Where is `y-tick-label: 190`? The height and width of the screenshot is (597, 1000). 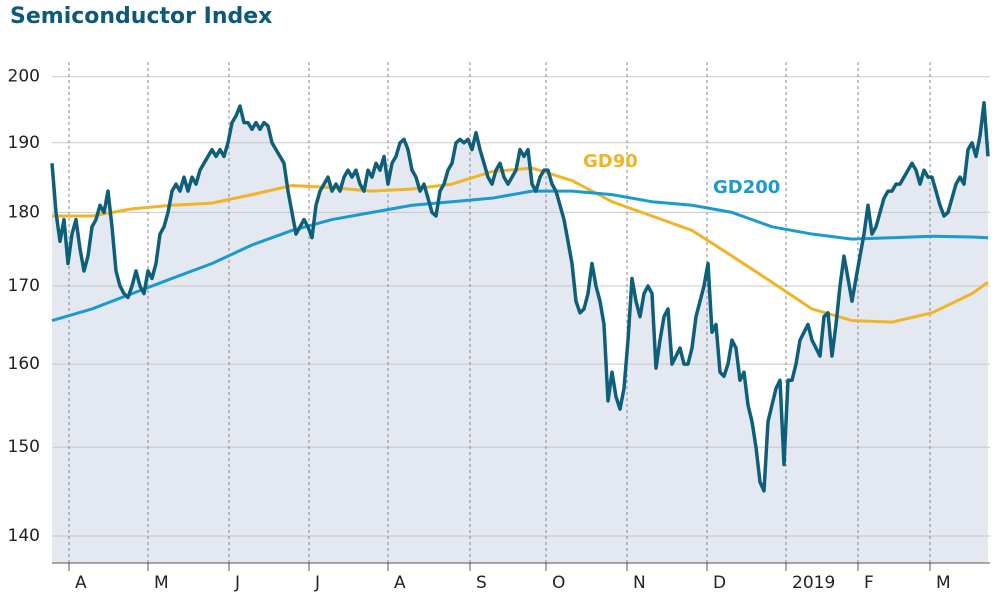
y-tick-label: 190 is located at coordinates (24, 143).